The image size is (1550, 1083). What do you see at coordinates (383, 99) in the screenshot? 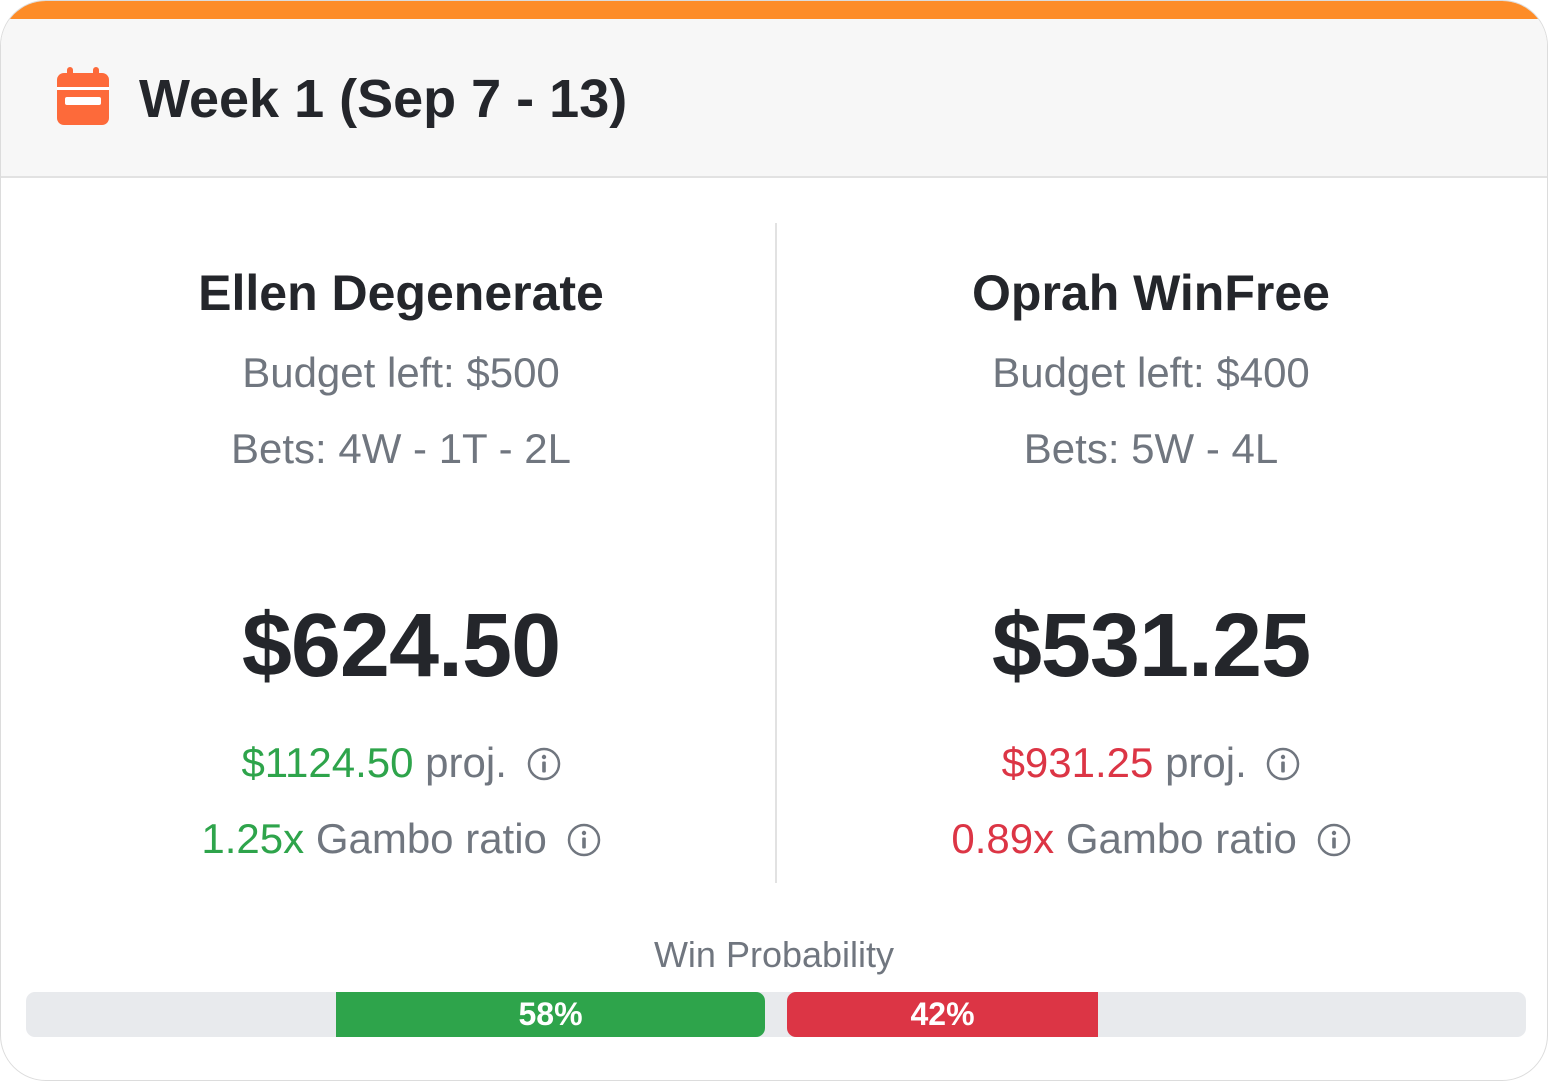
I see `week-title: Week 1 (Sep 7 - 13)` at bounding box center [383, 99].